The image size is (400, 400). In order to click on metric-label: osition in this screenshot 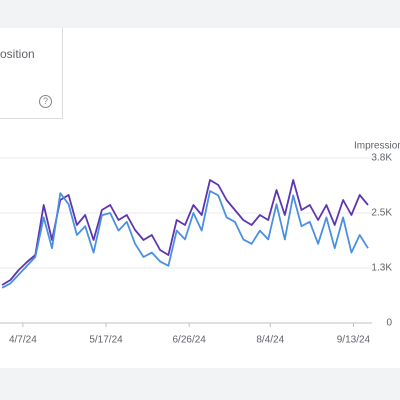, I will do `click(17, 54)`.